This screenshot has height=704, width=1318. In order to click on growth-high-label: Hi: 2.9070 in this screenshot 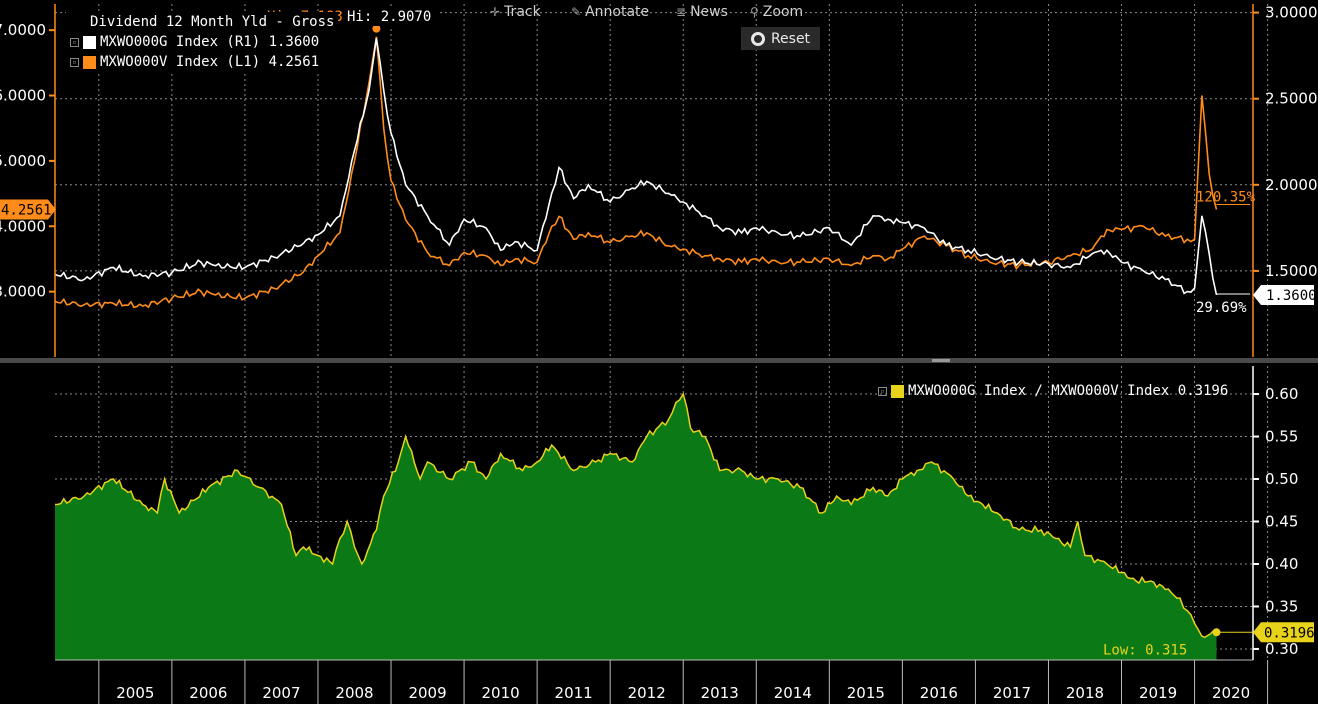, I will do `click(389, 17)`.